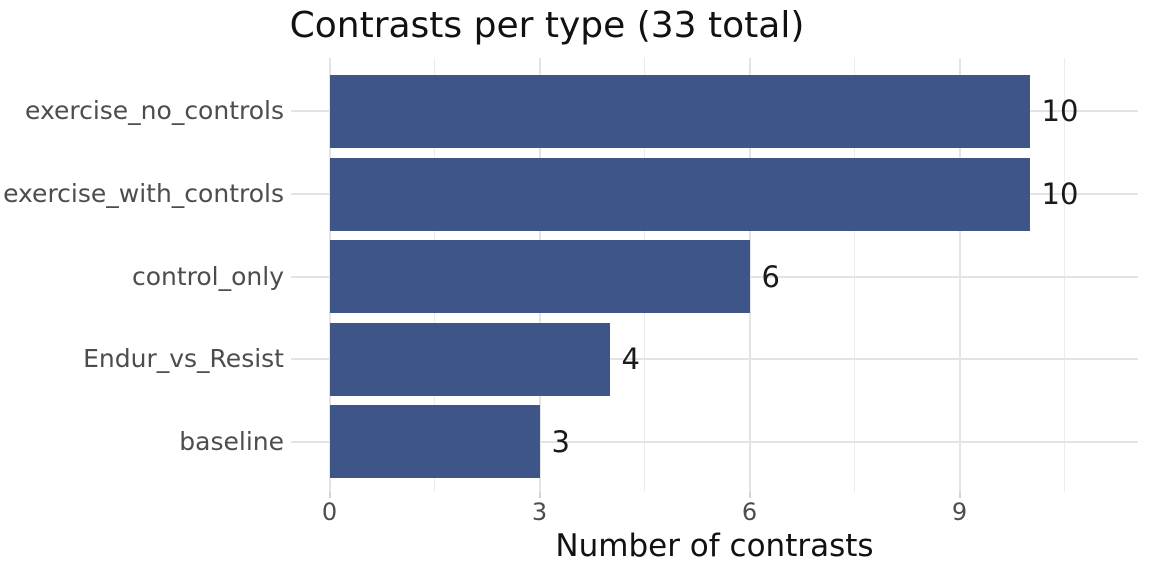 This screenshot has width=1152, height=576. I want to click on category-label: control_only, so click(207, 276).